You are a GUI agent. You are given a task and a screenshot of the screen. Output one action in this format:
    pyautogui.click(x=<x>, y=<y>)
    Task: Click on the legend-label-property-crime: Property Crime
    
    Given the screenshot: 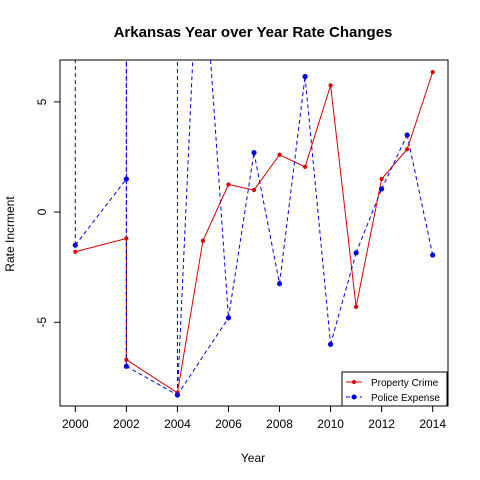 What is the action you would take?
    pyautogui.click(x=405, y=383)
    